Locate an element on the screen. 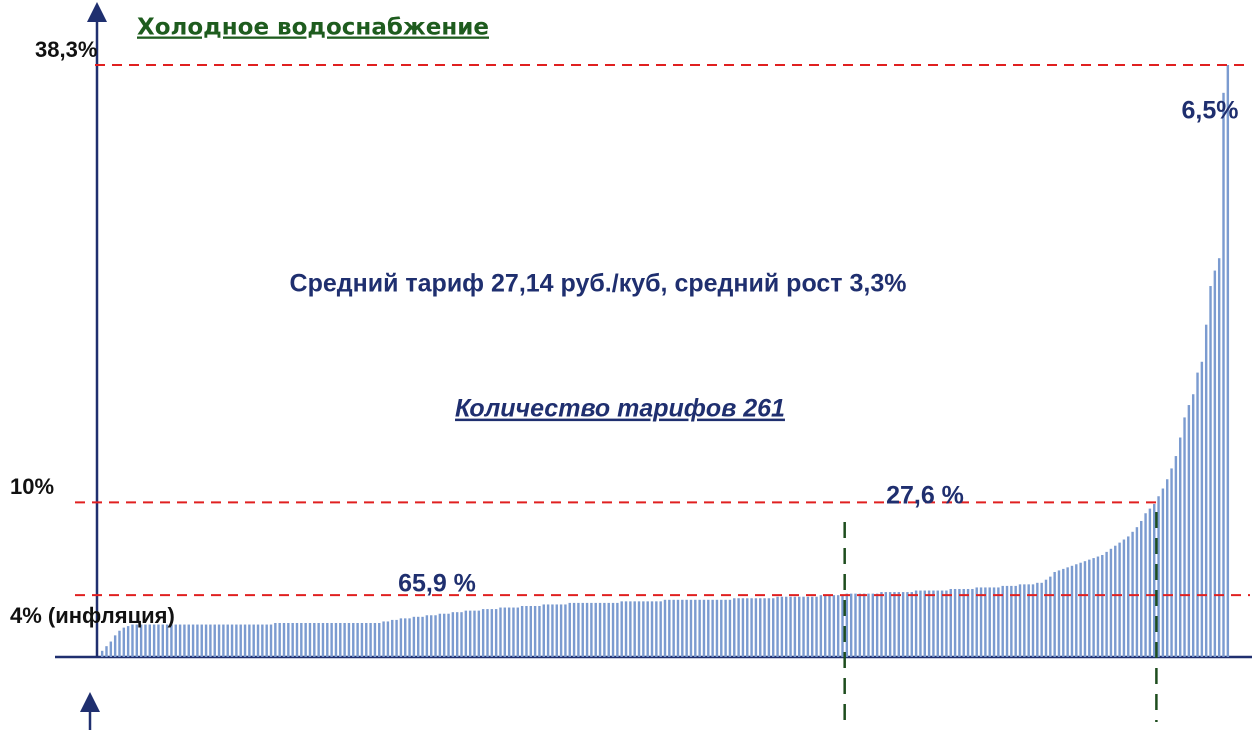 This screenshot has width=1257, height=732. y-tick-label: 4% (инфляция) is located at coordinates (92, 615).